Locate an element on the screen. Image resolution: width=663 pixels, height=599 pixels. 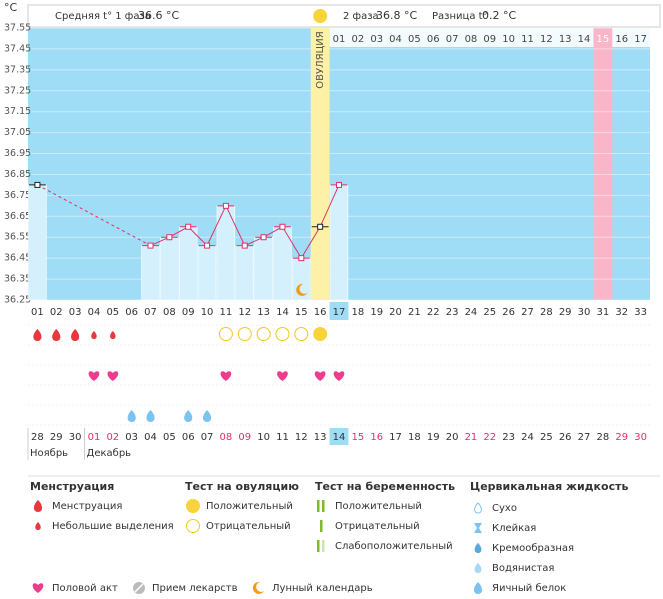
y-tick-label: 36.95 is located at coordinates (17, 153).